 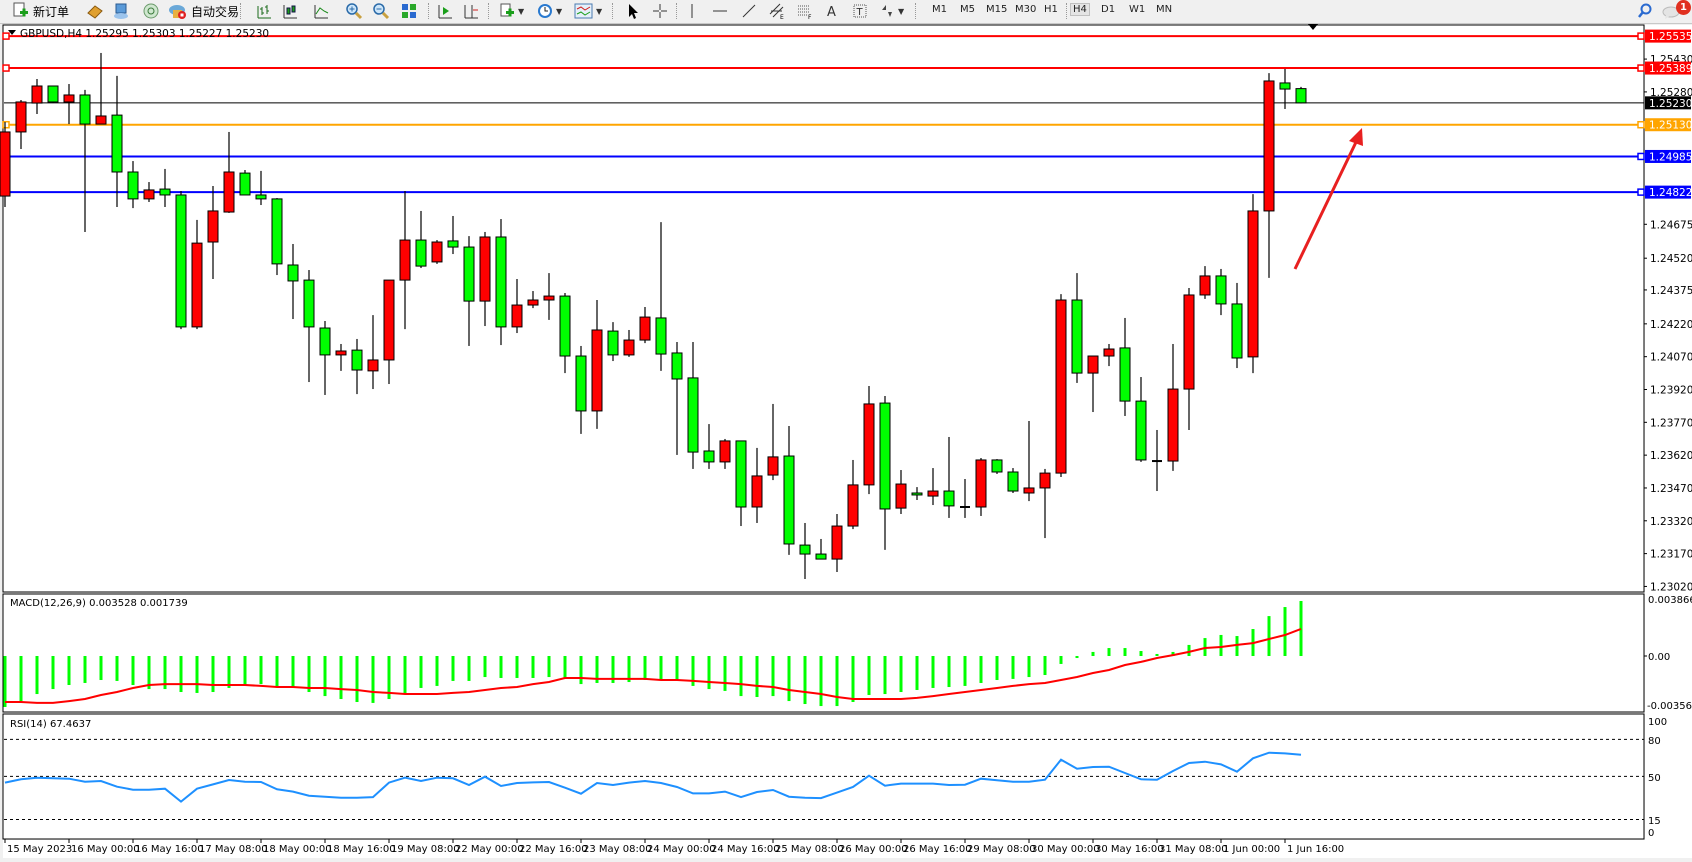 What do you see at coordinates (823, 653) in the screenshot?
I see `macd-panel` at bounding box center [823, 653].